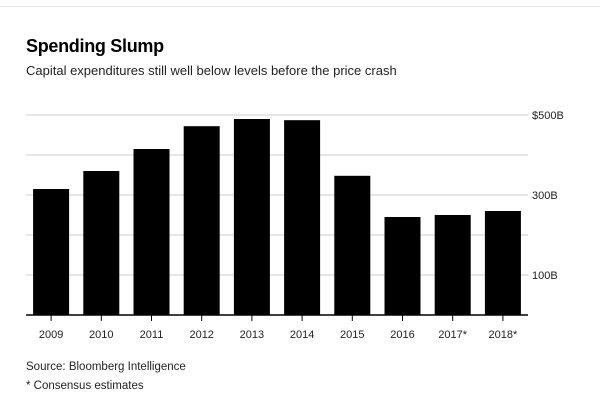 The height and width of the screenshot is (400, 600). What do you see at coordinates (300, 6) in the screenshot?
I see `top-rule` at bounding box center [300, 6].